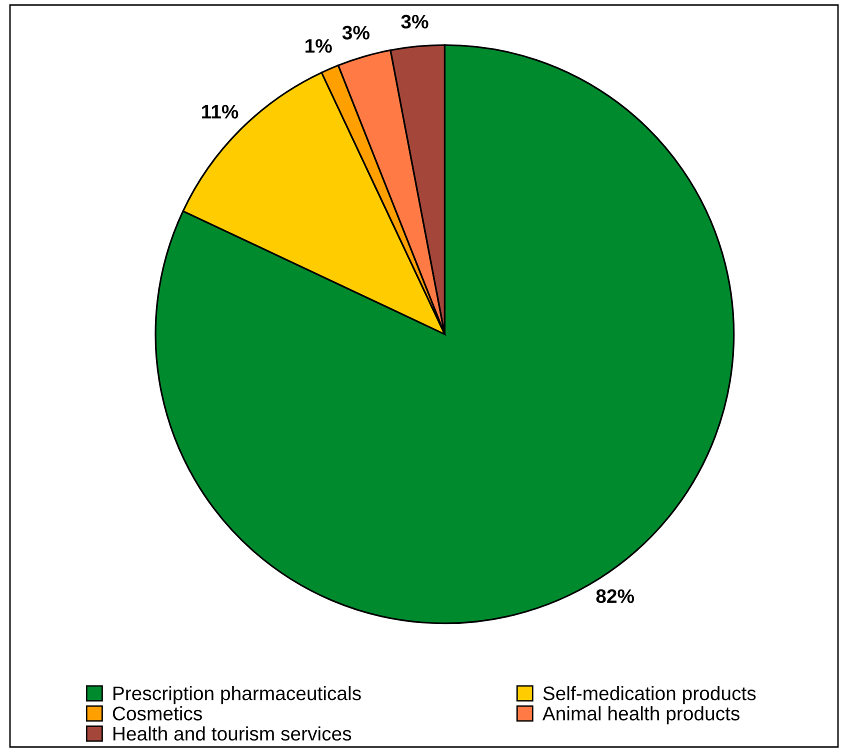 The image size is (843, 751). I want to click on data-label: 82%, so click(615, 596).